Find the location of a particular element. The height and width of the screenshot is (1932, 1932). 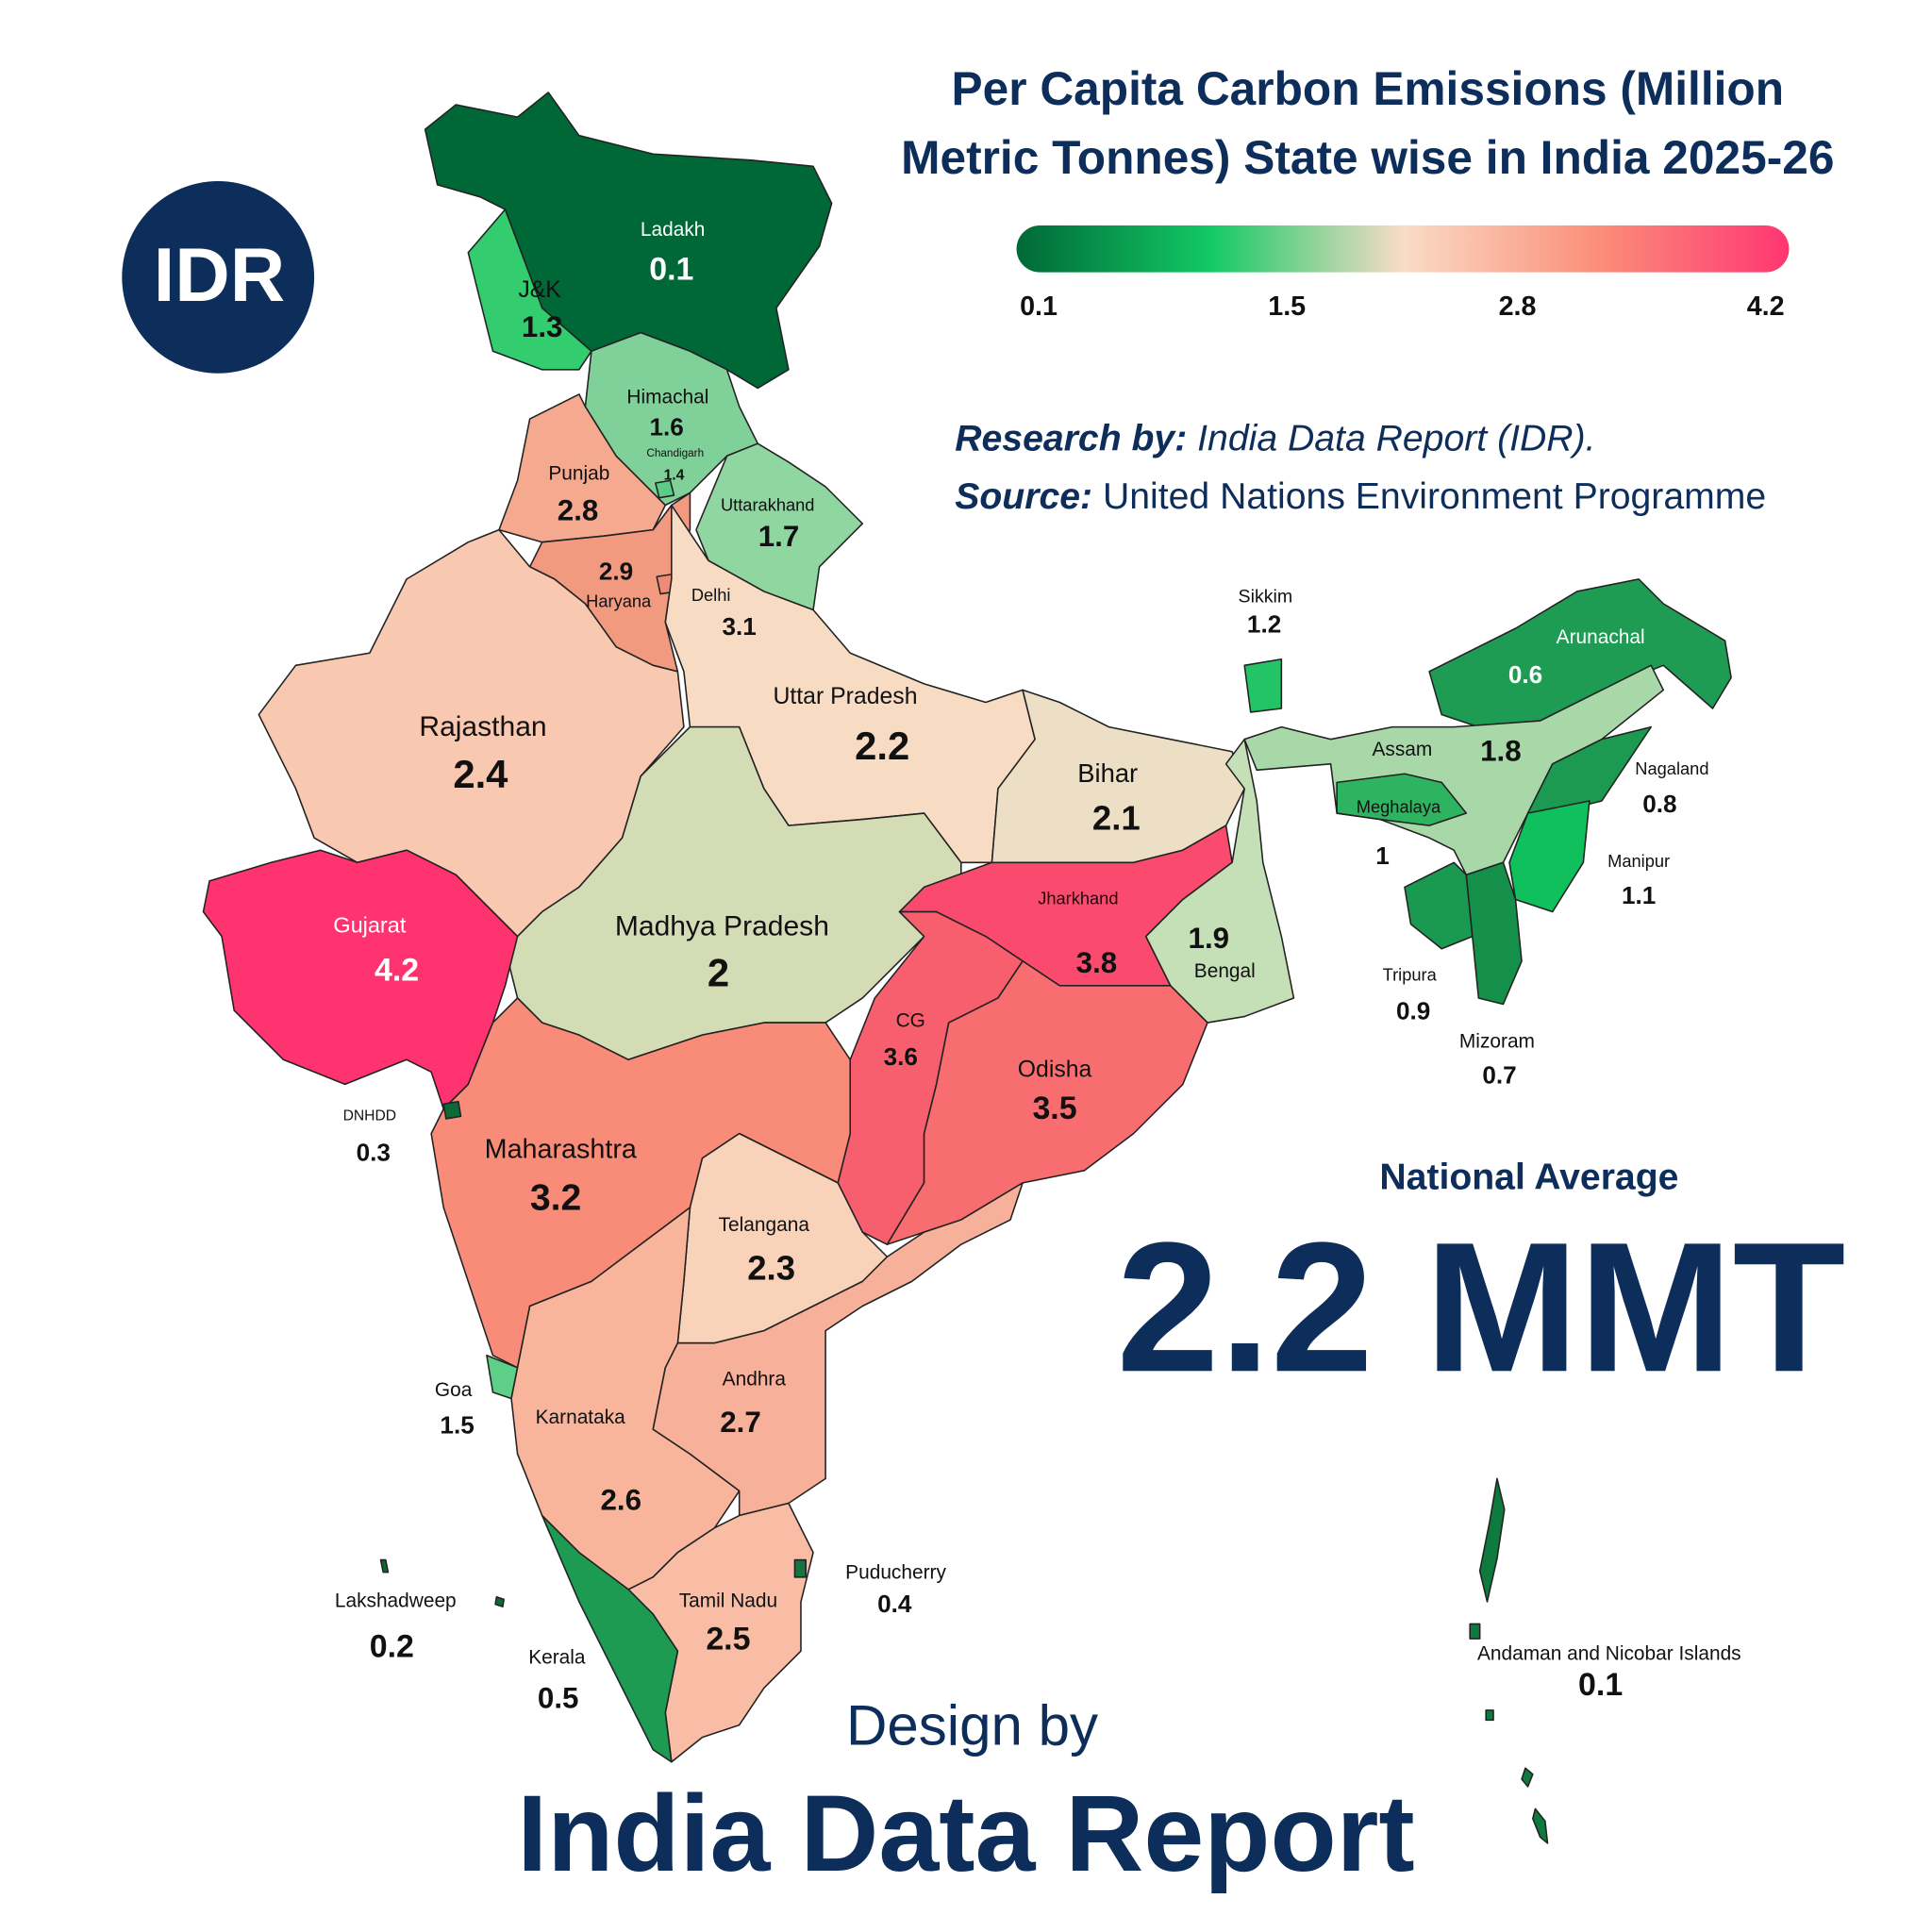

region-value: 3.2 is located at coordinates (556, 1199).